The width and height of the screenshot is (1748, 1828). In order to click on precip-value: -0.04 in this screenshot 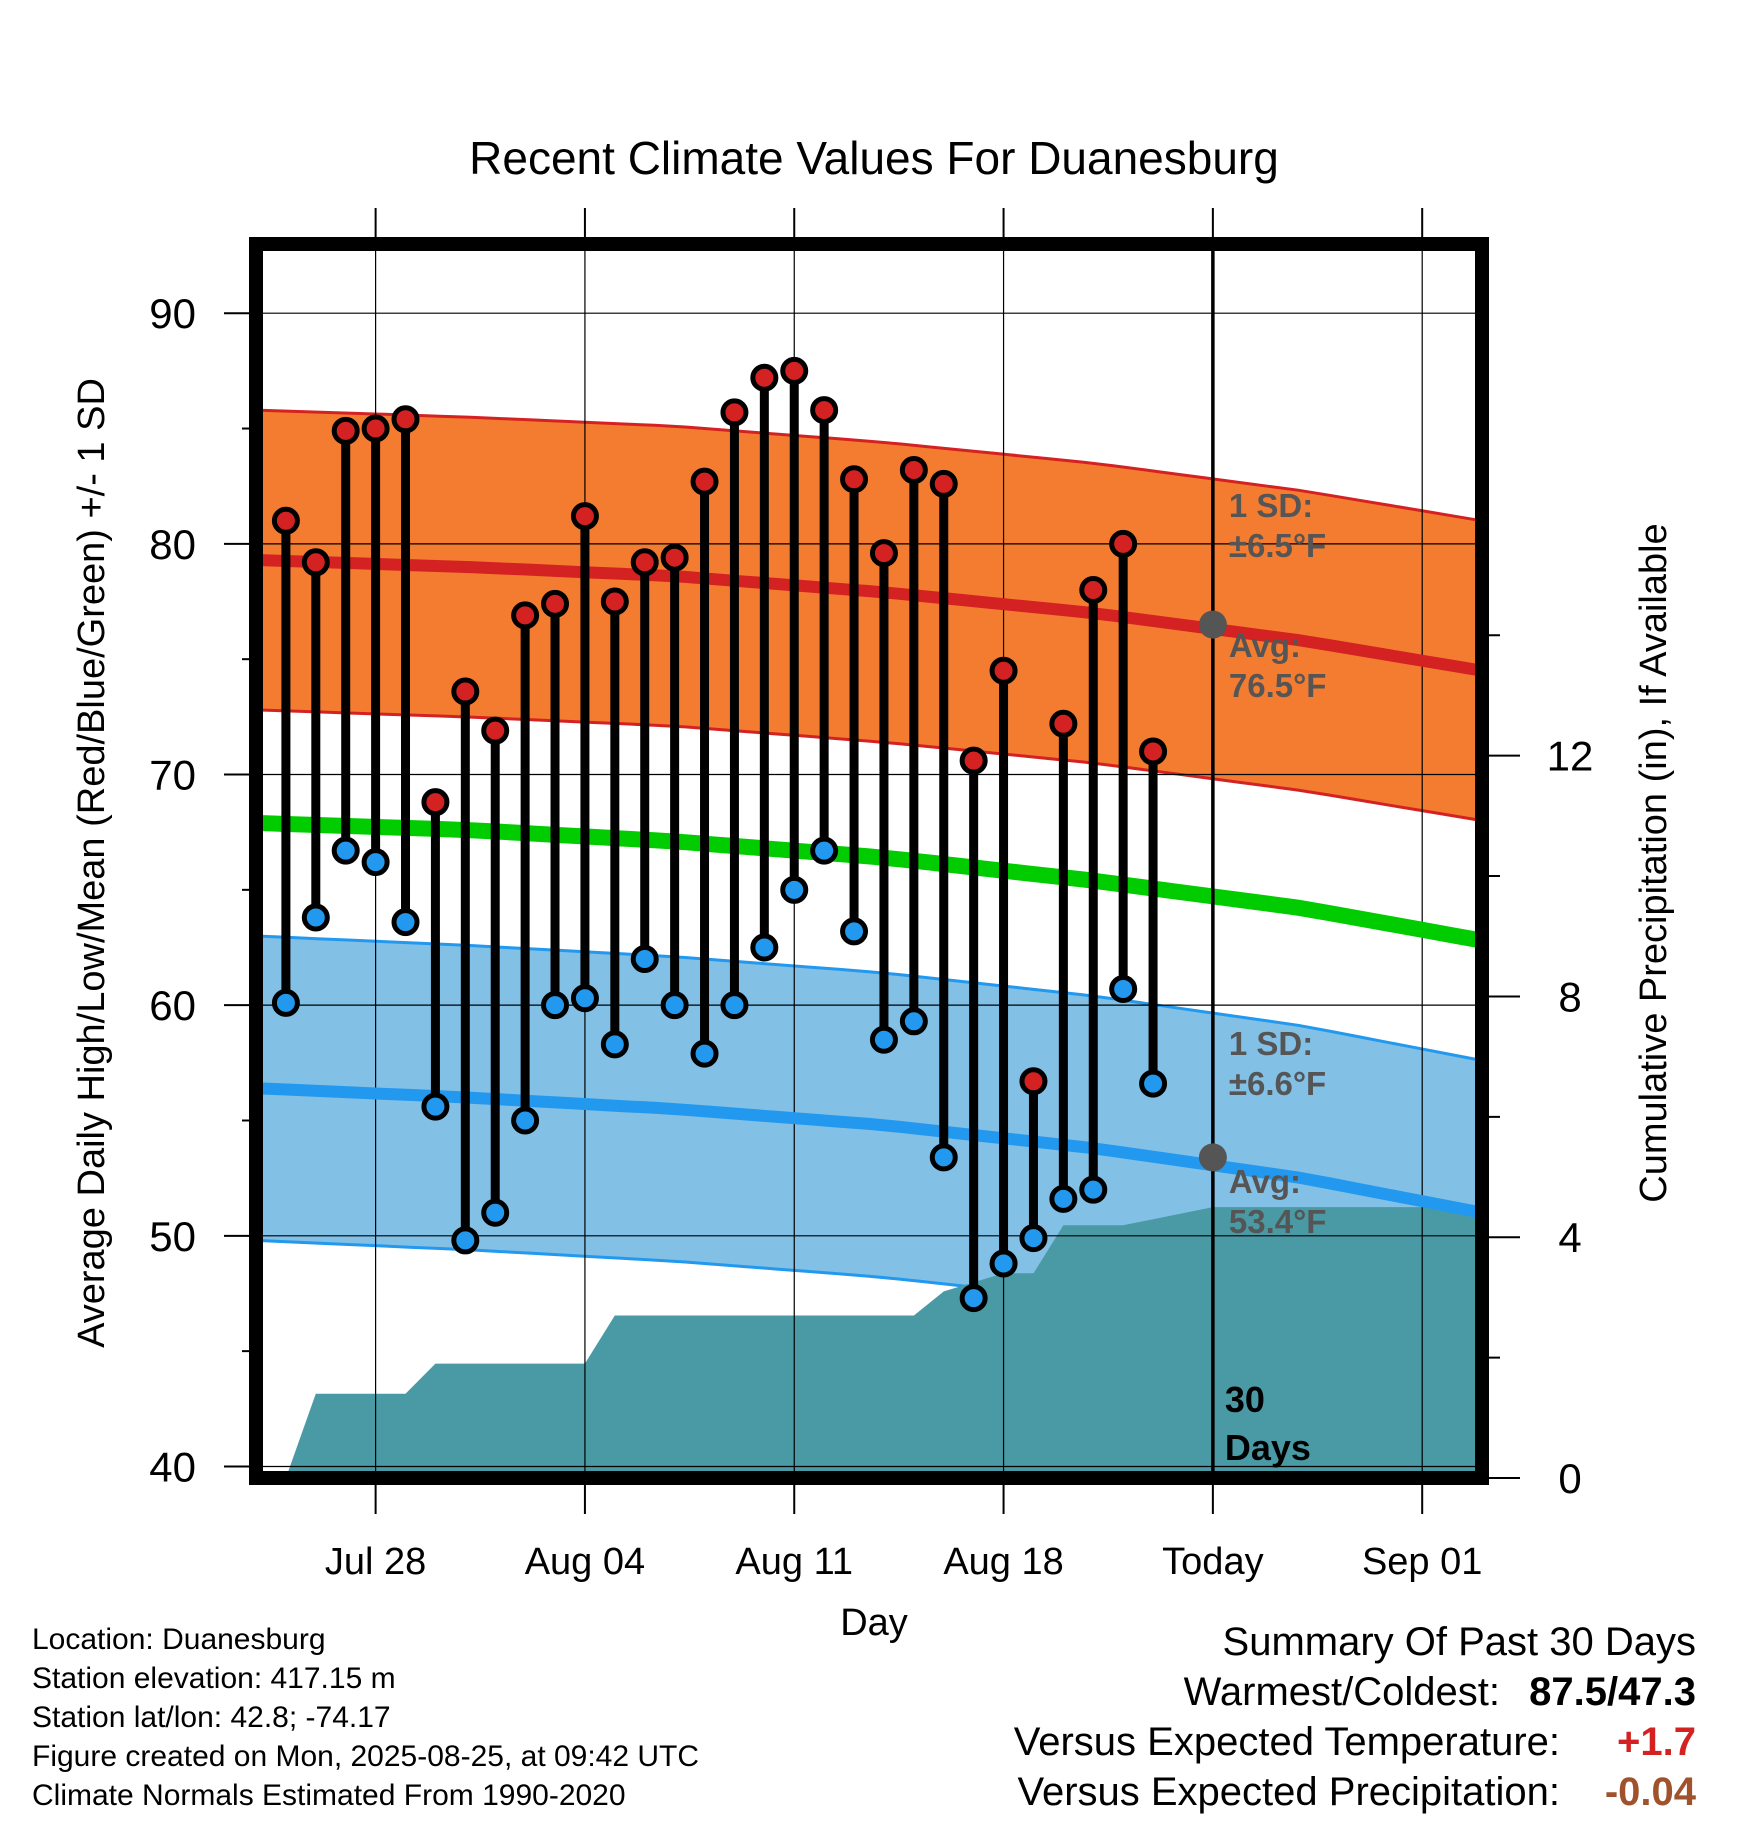, I will do `click(1650, 1792)`.